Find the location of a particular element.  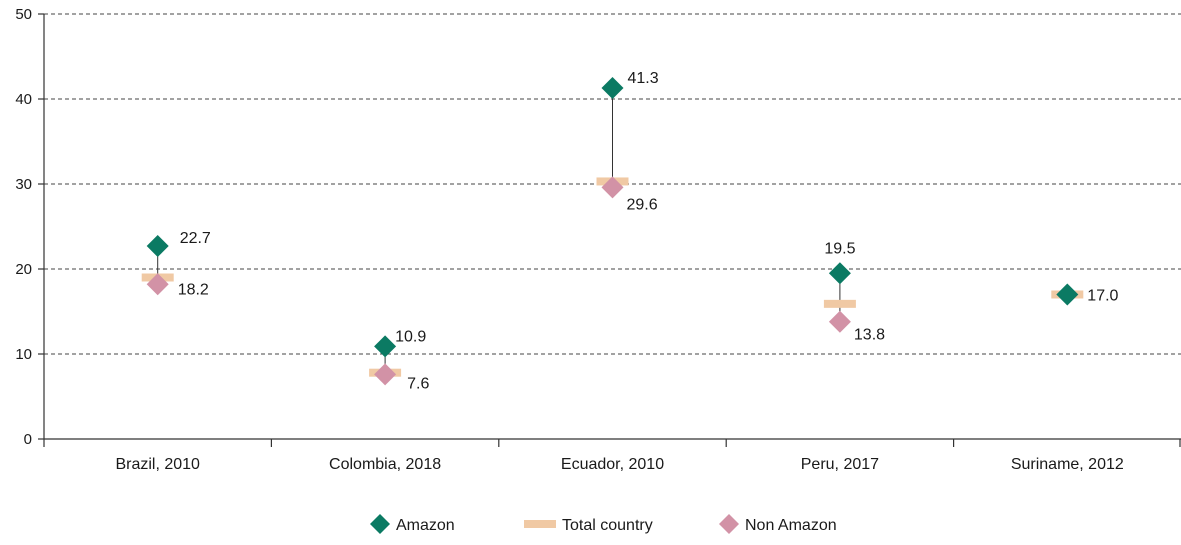

legend-amazon: Amazon is located at coordinates (412, 524).